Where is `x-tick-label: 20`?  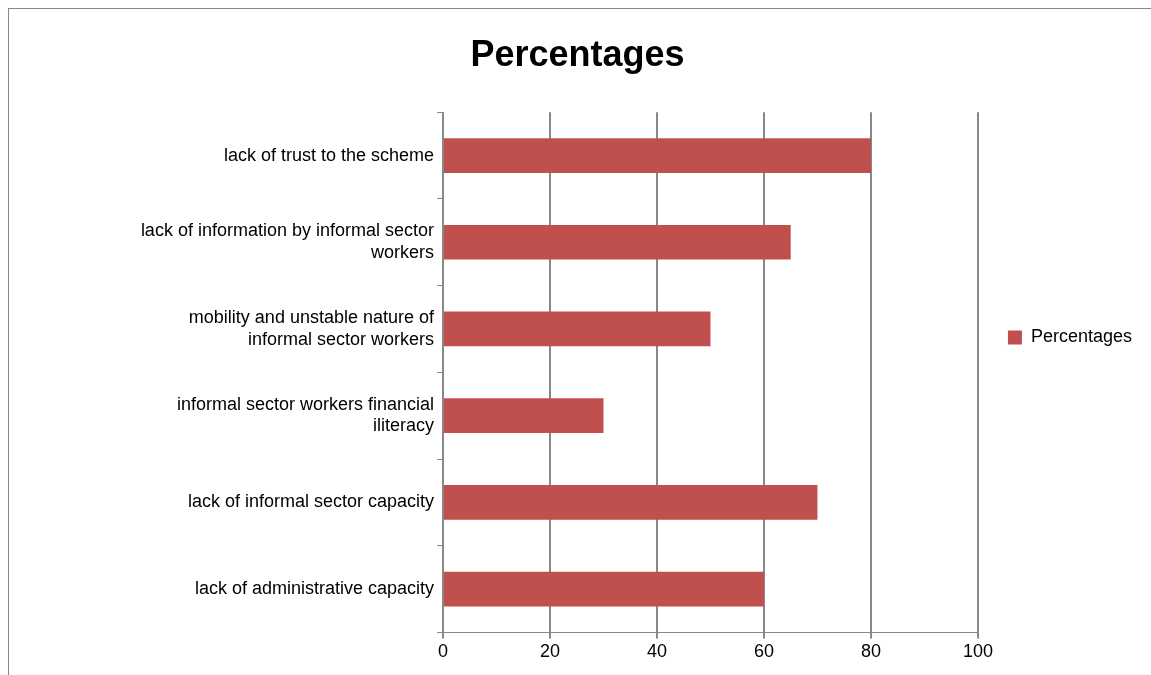
x-tick-label: 20 is located at coordinates (549, 651).